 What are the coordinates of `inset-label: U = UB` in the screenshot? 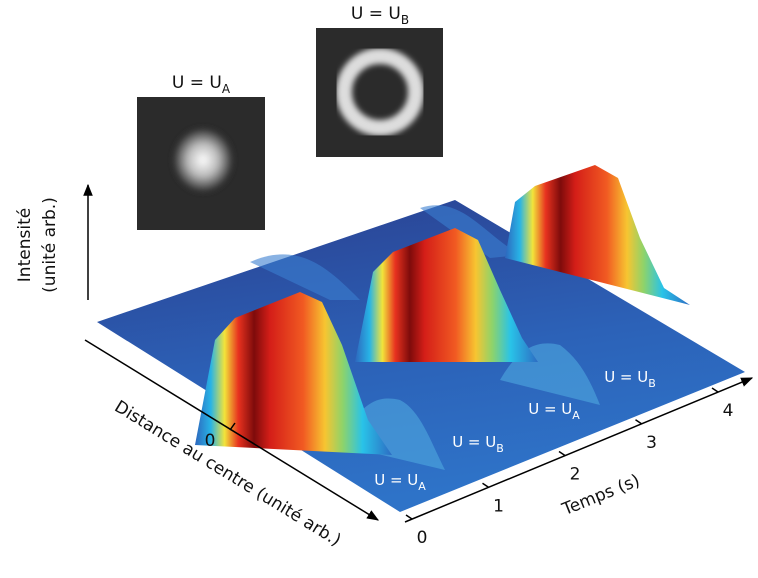 It's located at (380, 15).